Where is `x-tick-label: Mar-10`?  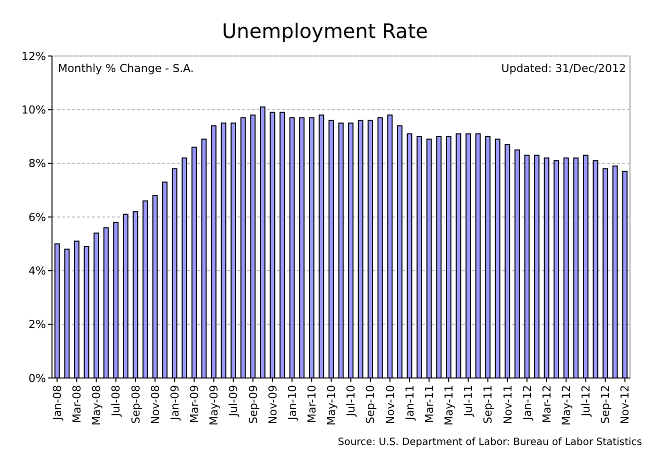
x-tick-label: Mar-10 is located at coordinates (311, 404).